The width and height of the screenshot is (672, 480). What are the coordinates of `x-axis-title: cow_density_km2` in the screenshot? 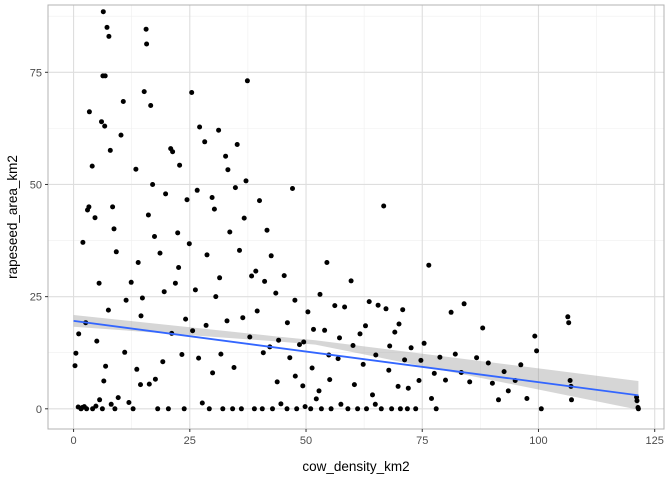 It's located at (355, 466).